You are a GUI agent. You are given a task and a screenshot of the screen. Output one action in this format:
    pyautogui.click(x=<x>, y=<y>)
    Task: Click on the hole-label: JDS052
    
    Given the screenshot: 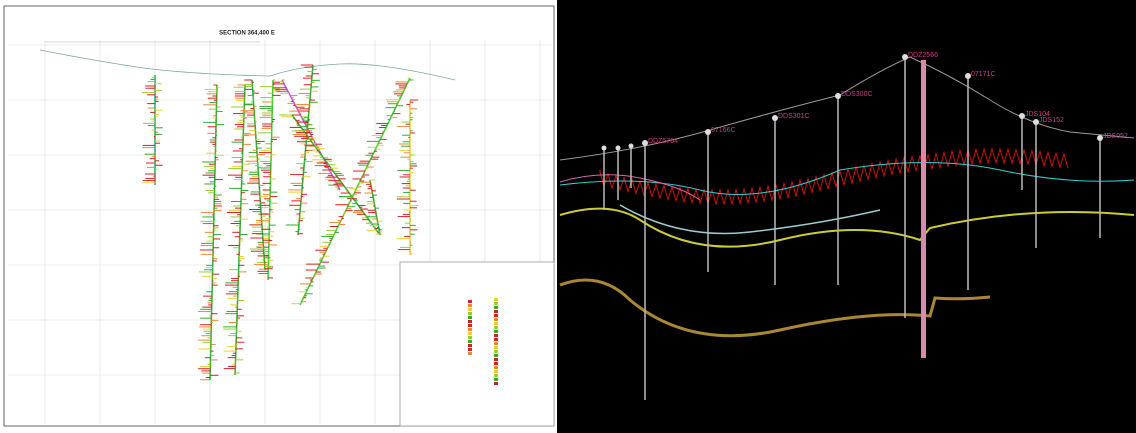 What is the action you would take?
    pyautogui.click(x=1115, y=136)
    